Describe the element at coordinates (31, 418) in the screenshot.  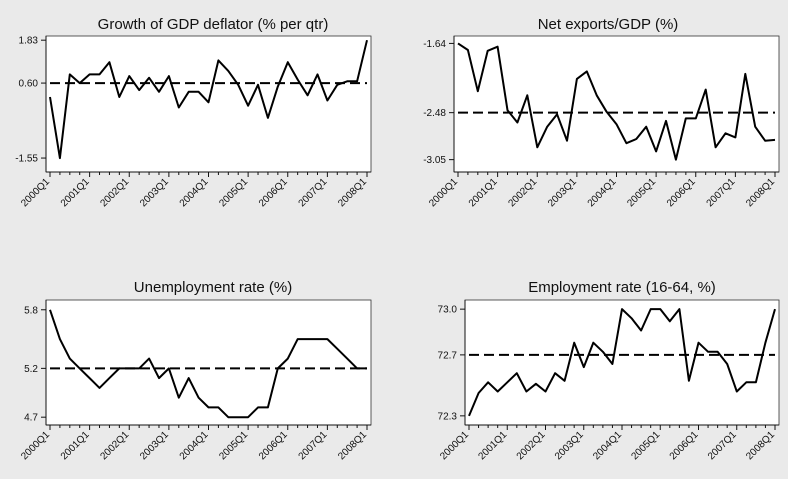
I see `y-tick-label-4-7: 4.7` at that location.